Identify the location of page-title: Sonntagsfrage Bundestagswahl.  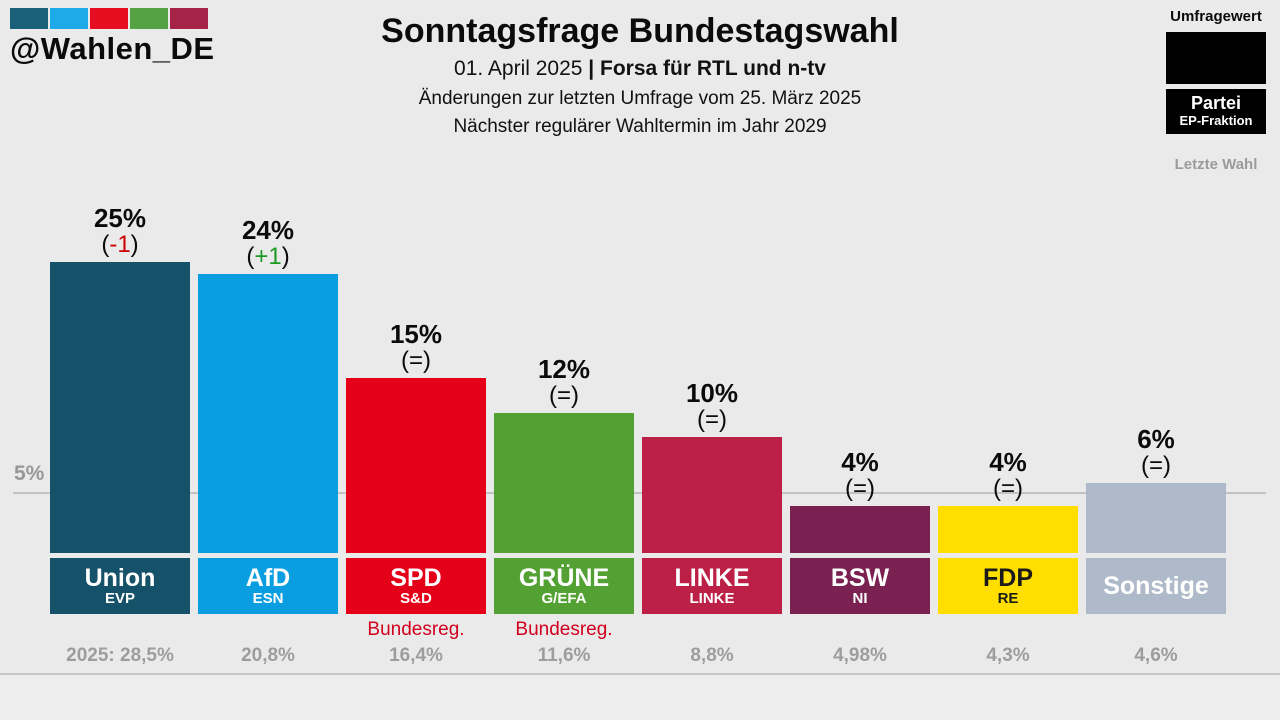
(640, 31).